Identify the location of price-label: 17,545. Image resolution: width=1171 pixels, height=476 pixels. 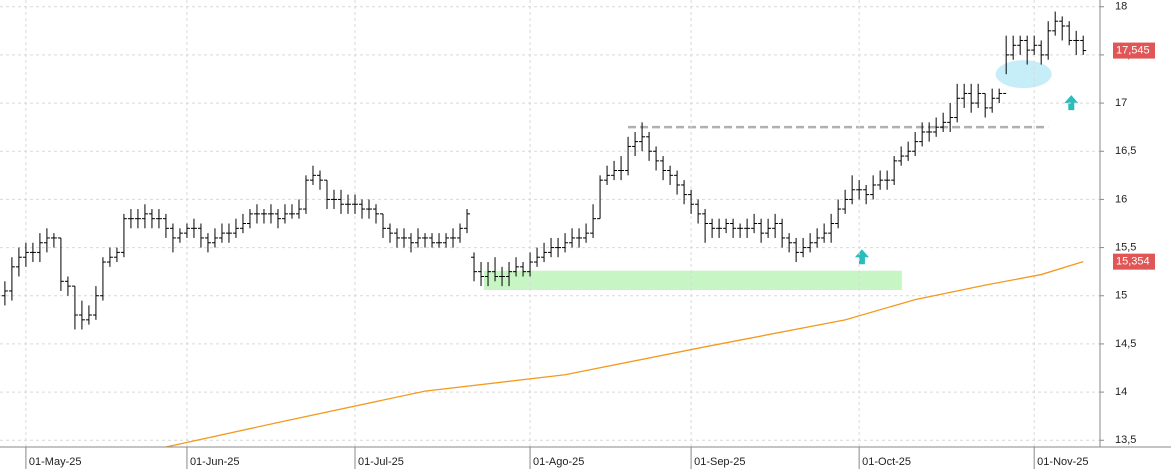
(1133, 50).